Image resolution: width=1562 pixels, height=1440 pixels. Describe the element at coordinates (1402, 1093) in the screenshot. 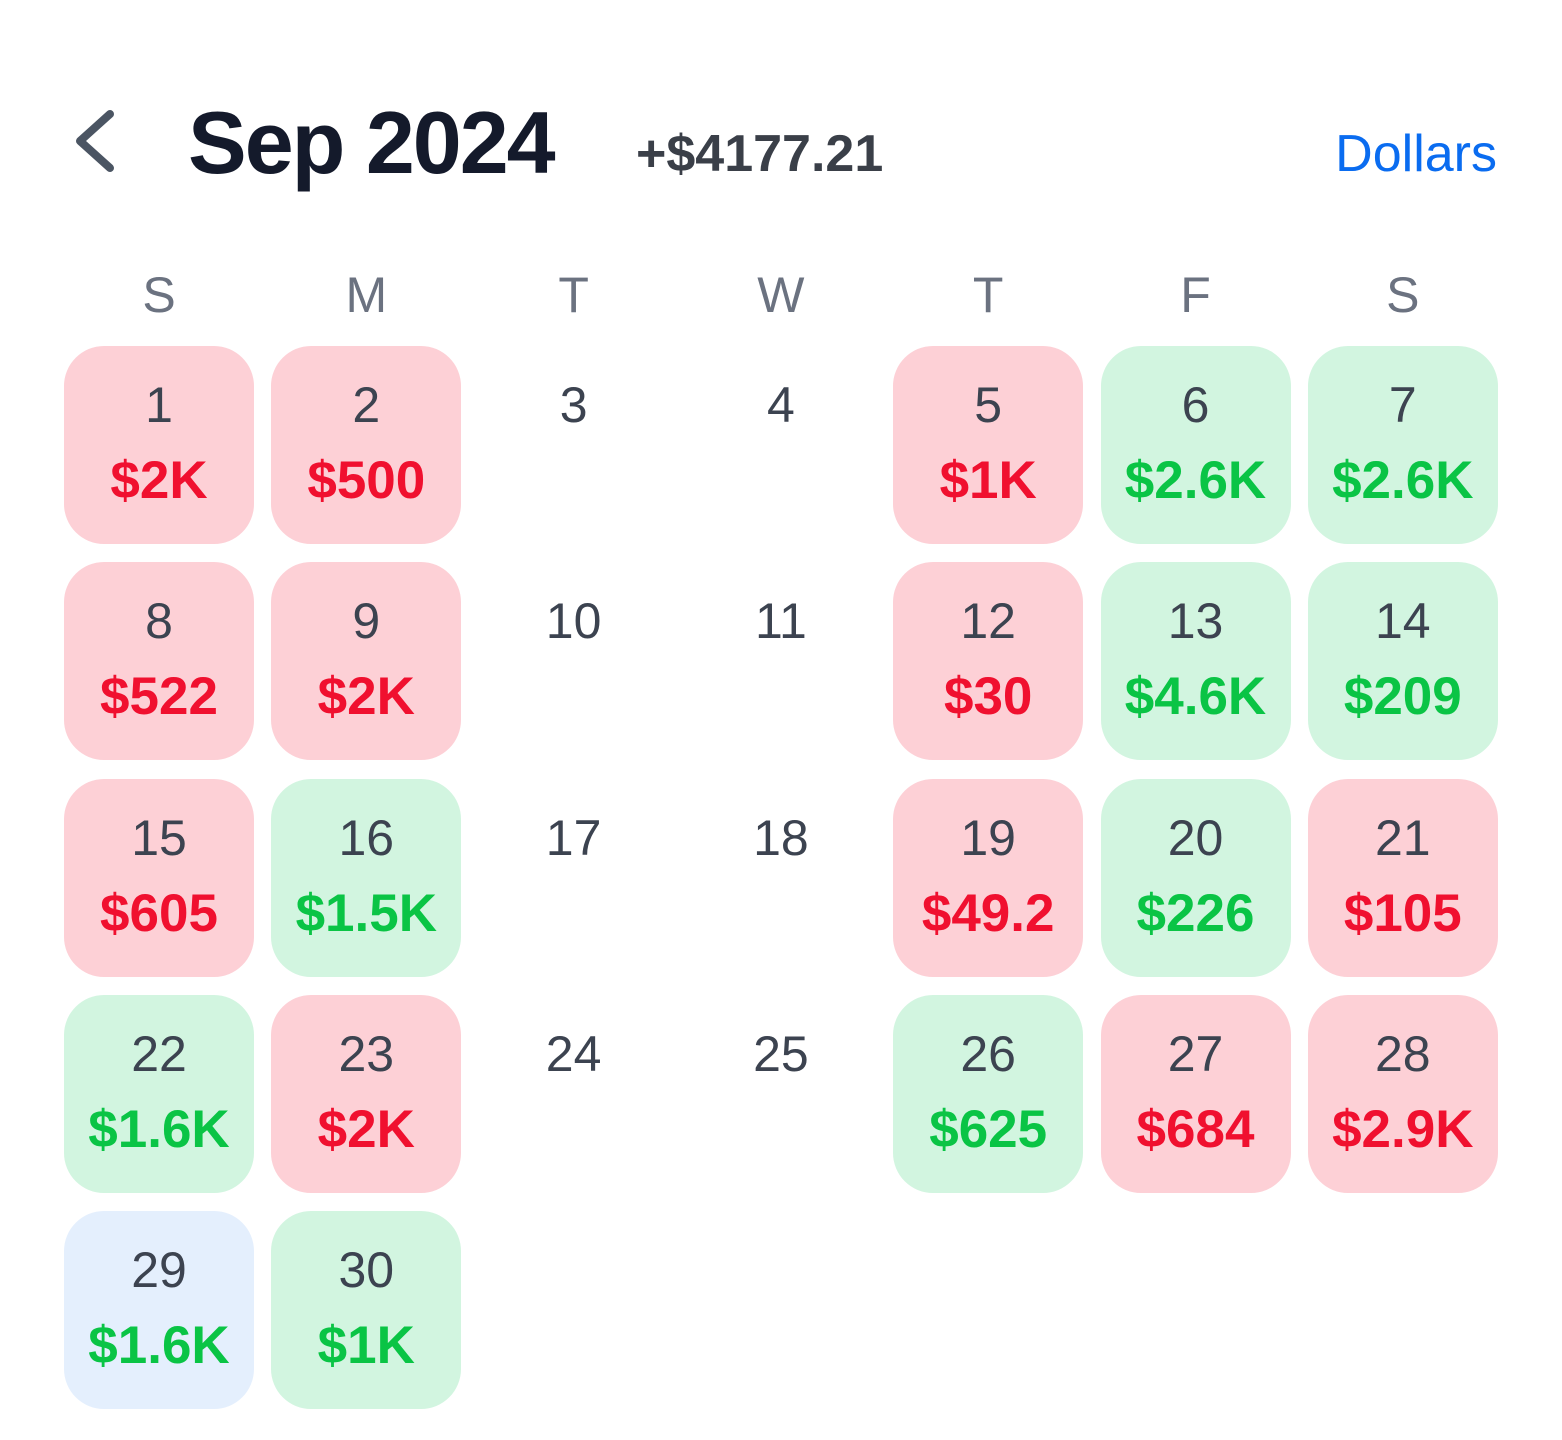

I see `day-cell: 28 $2.9K` at that location.